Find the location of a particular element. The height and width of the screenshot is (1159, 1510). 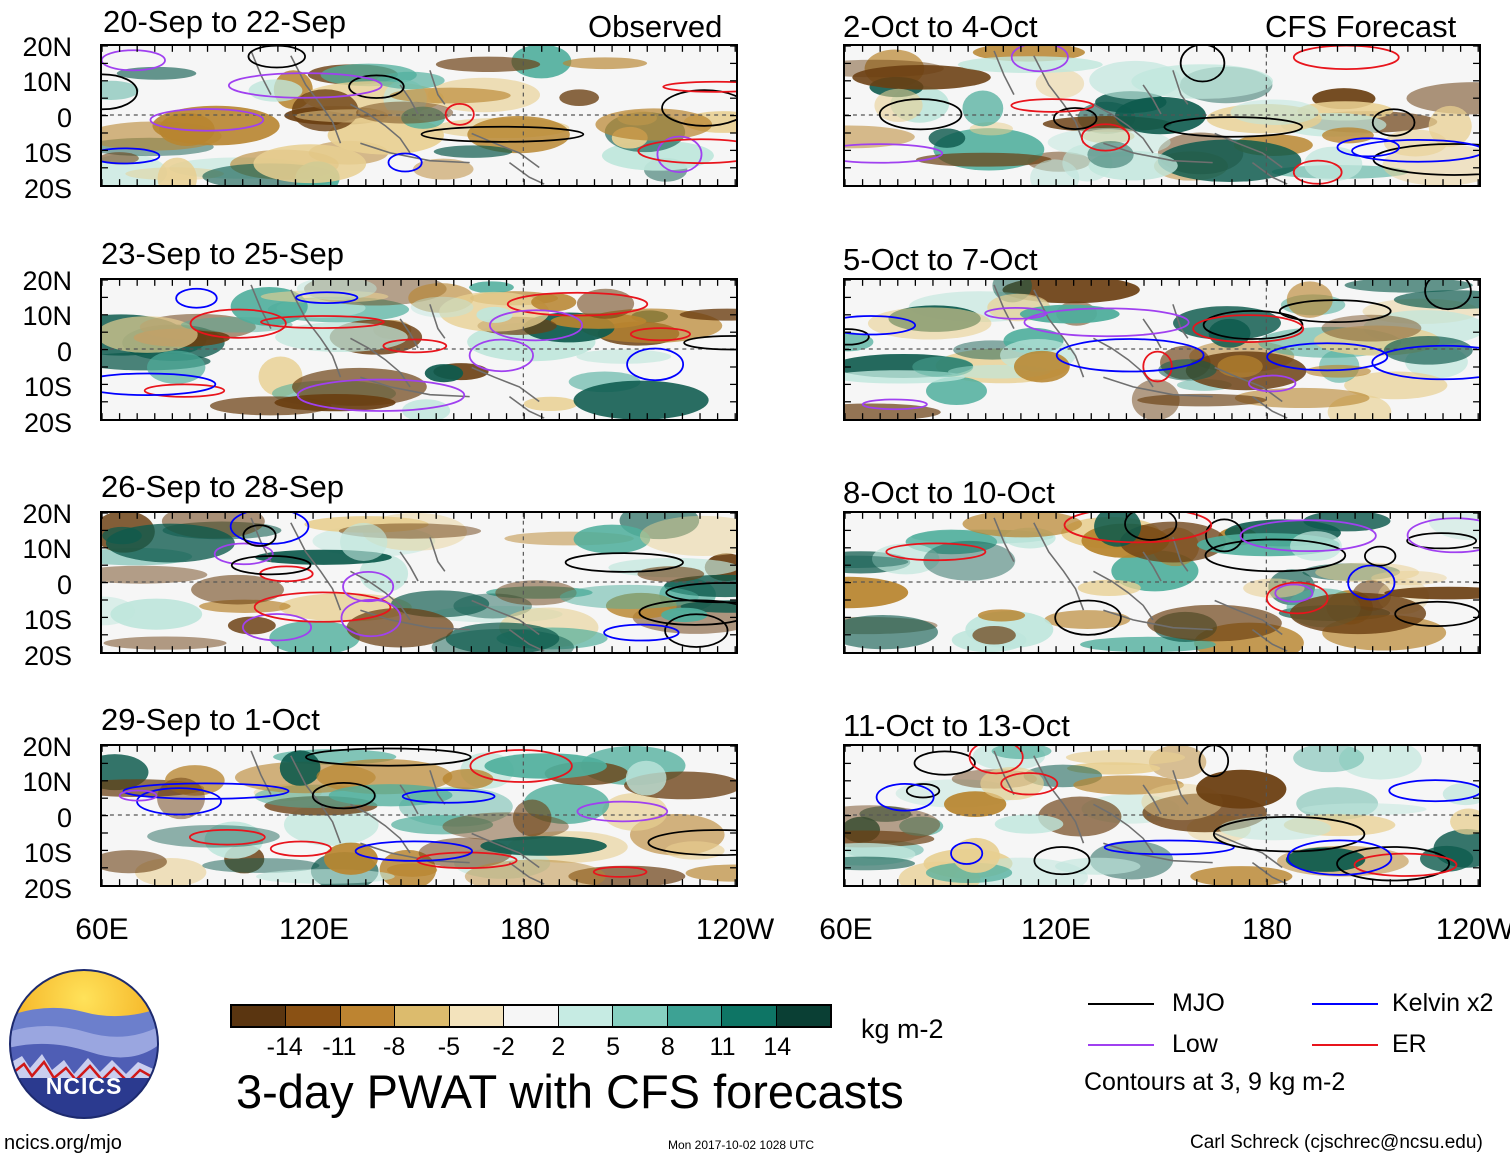

lat-label-2-3: 10S is located at coordinates (47, 387).